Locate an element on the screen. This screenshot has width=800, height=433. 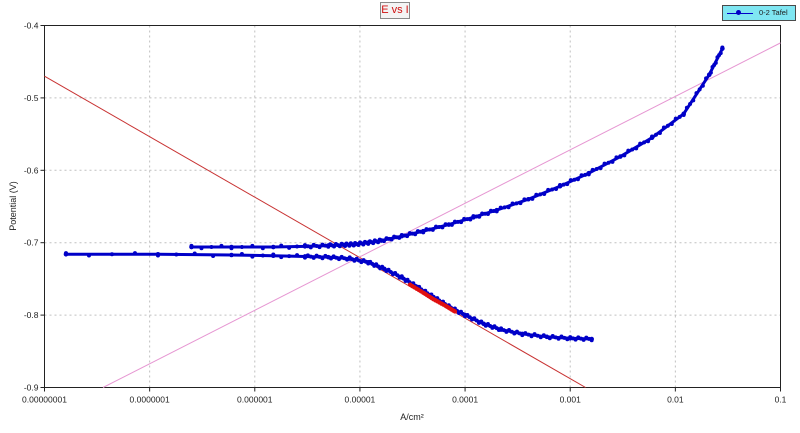
x-tick-label: 0.0001 is located at coordinates (465, 400).